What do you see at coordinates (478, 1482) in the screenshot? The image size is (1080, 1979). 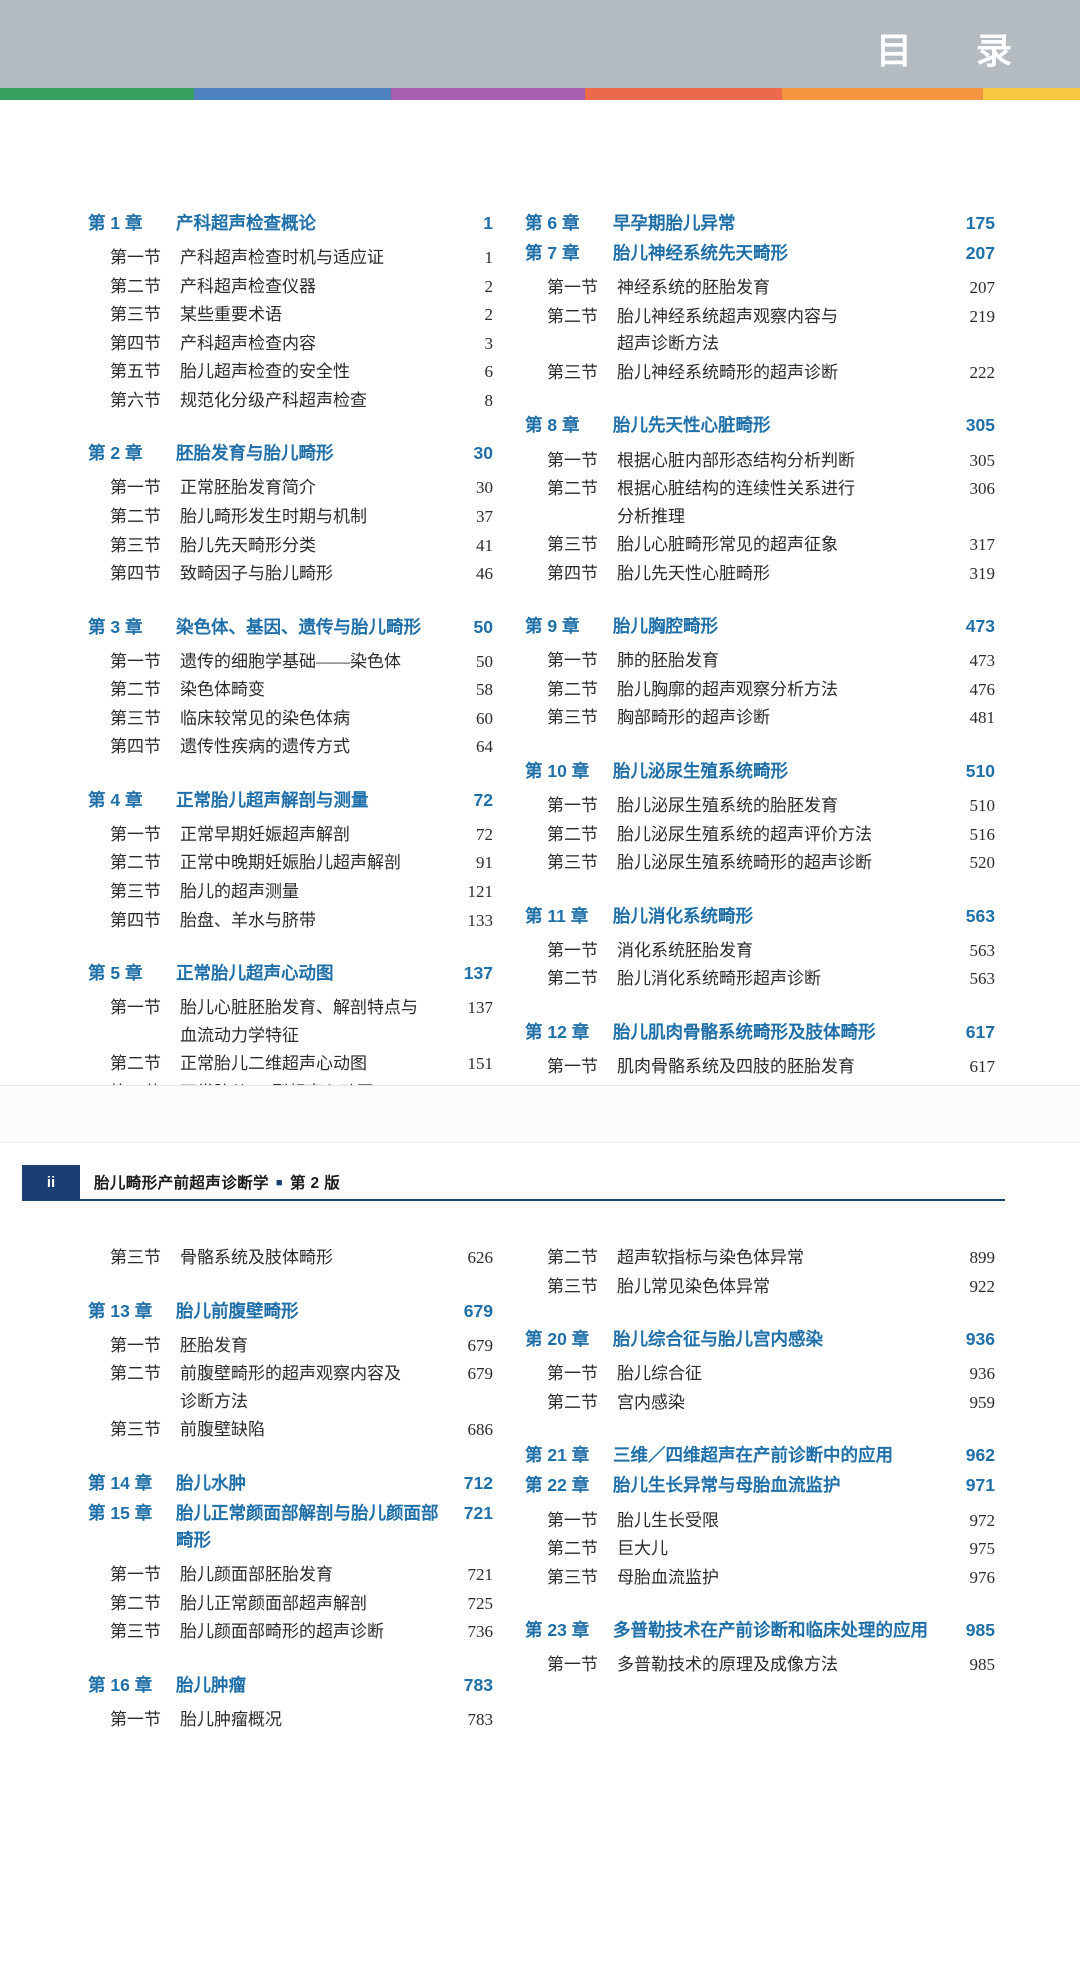 I see `page-number: 712` at bounding box center [478, 1482].